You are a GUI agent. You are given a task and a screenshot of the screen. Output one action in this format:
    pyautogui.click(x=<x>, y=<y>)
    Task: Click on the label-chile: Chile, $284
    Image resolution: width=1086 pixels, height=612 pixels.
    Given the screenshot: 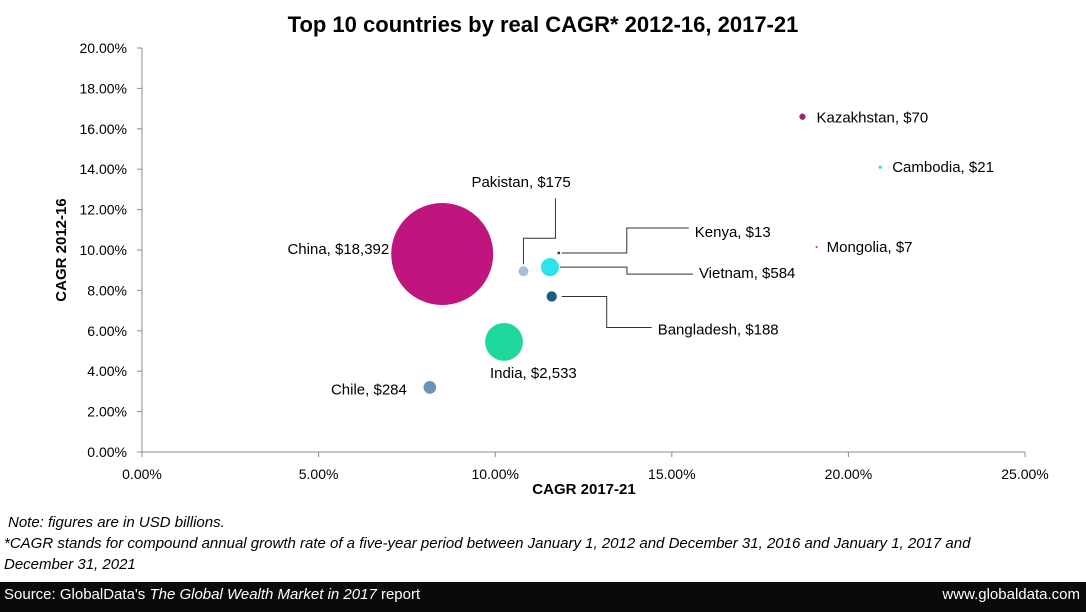 What is the action you would take?
    pyautogui.click(x=369, y=389)
    